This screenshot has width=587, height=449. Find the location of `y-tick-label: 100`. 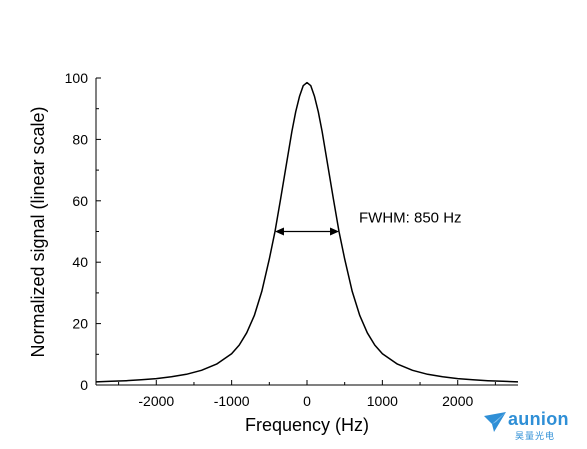

y-tick-label: 100 is located at coordinates (77, 78).